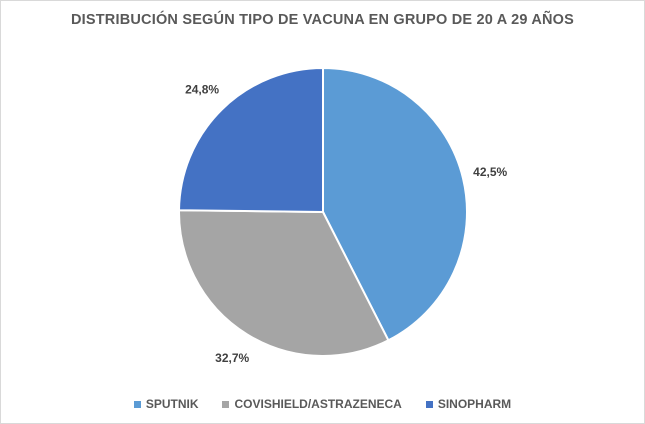 The image size is (645, 424). What do you see at coordinates (202, 90) in the screenshot?
I see `data-label-sinopharm: 24,8%` at bounding box center [202, 90].